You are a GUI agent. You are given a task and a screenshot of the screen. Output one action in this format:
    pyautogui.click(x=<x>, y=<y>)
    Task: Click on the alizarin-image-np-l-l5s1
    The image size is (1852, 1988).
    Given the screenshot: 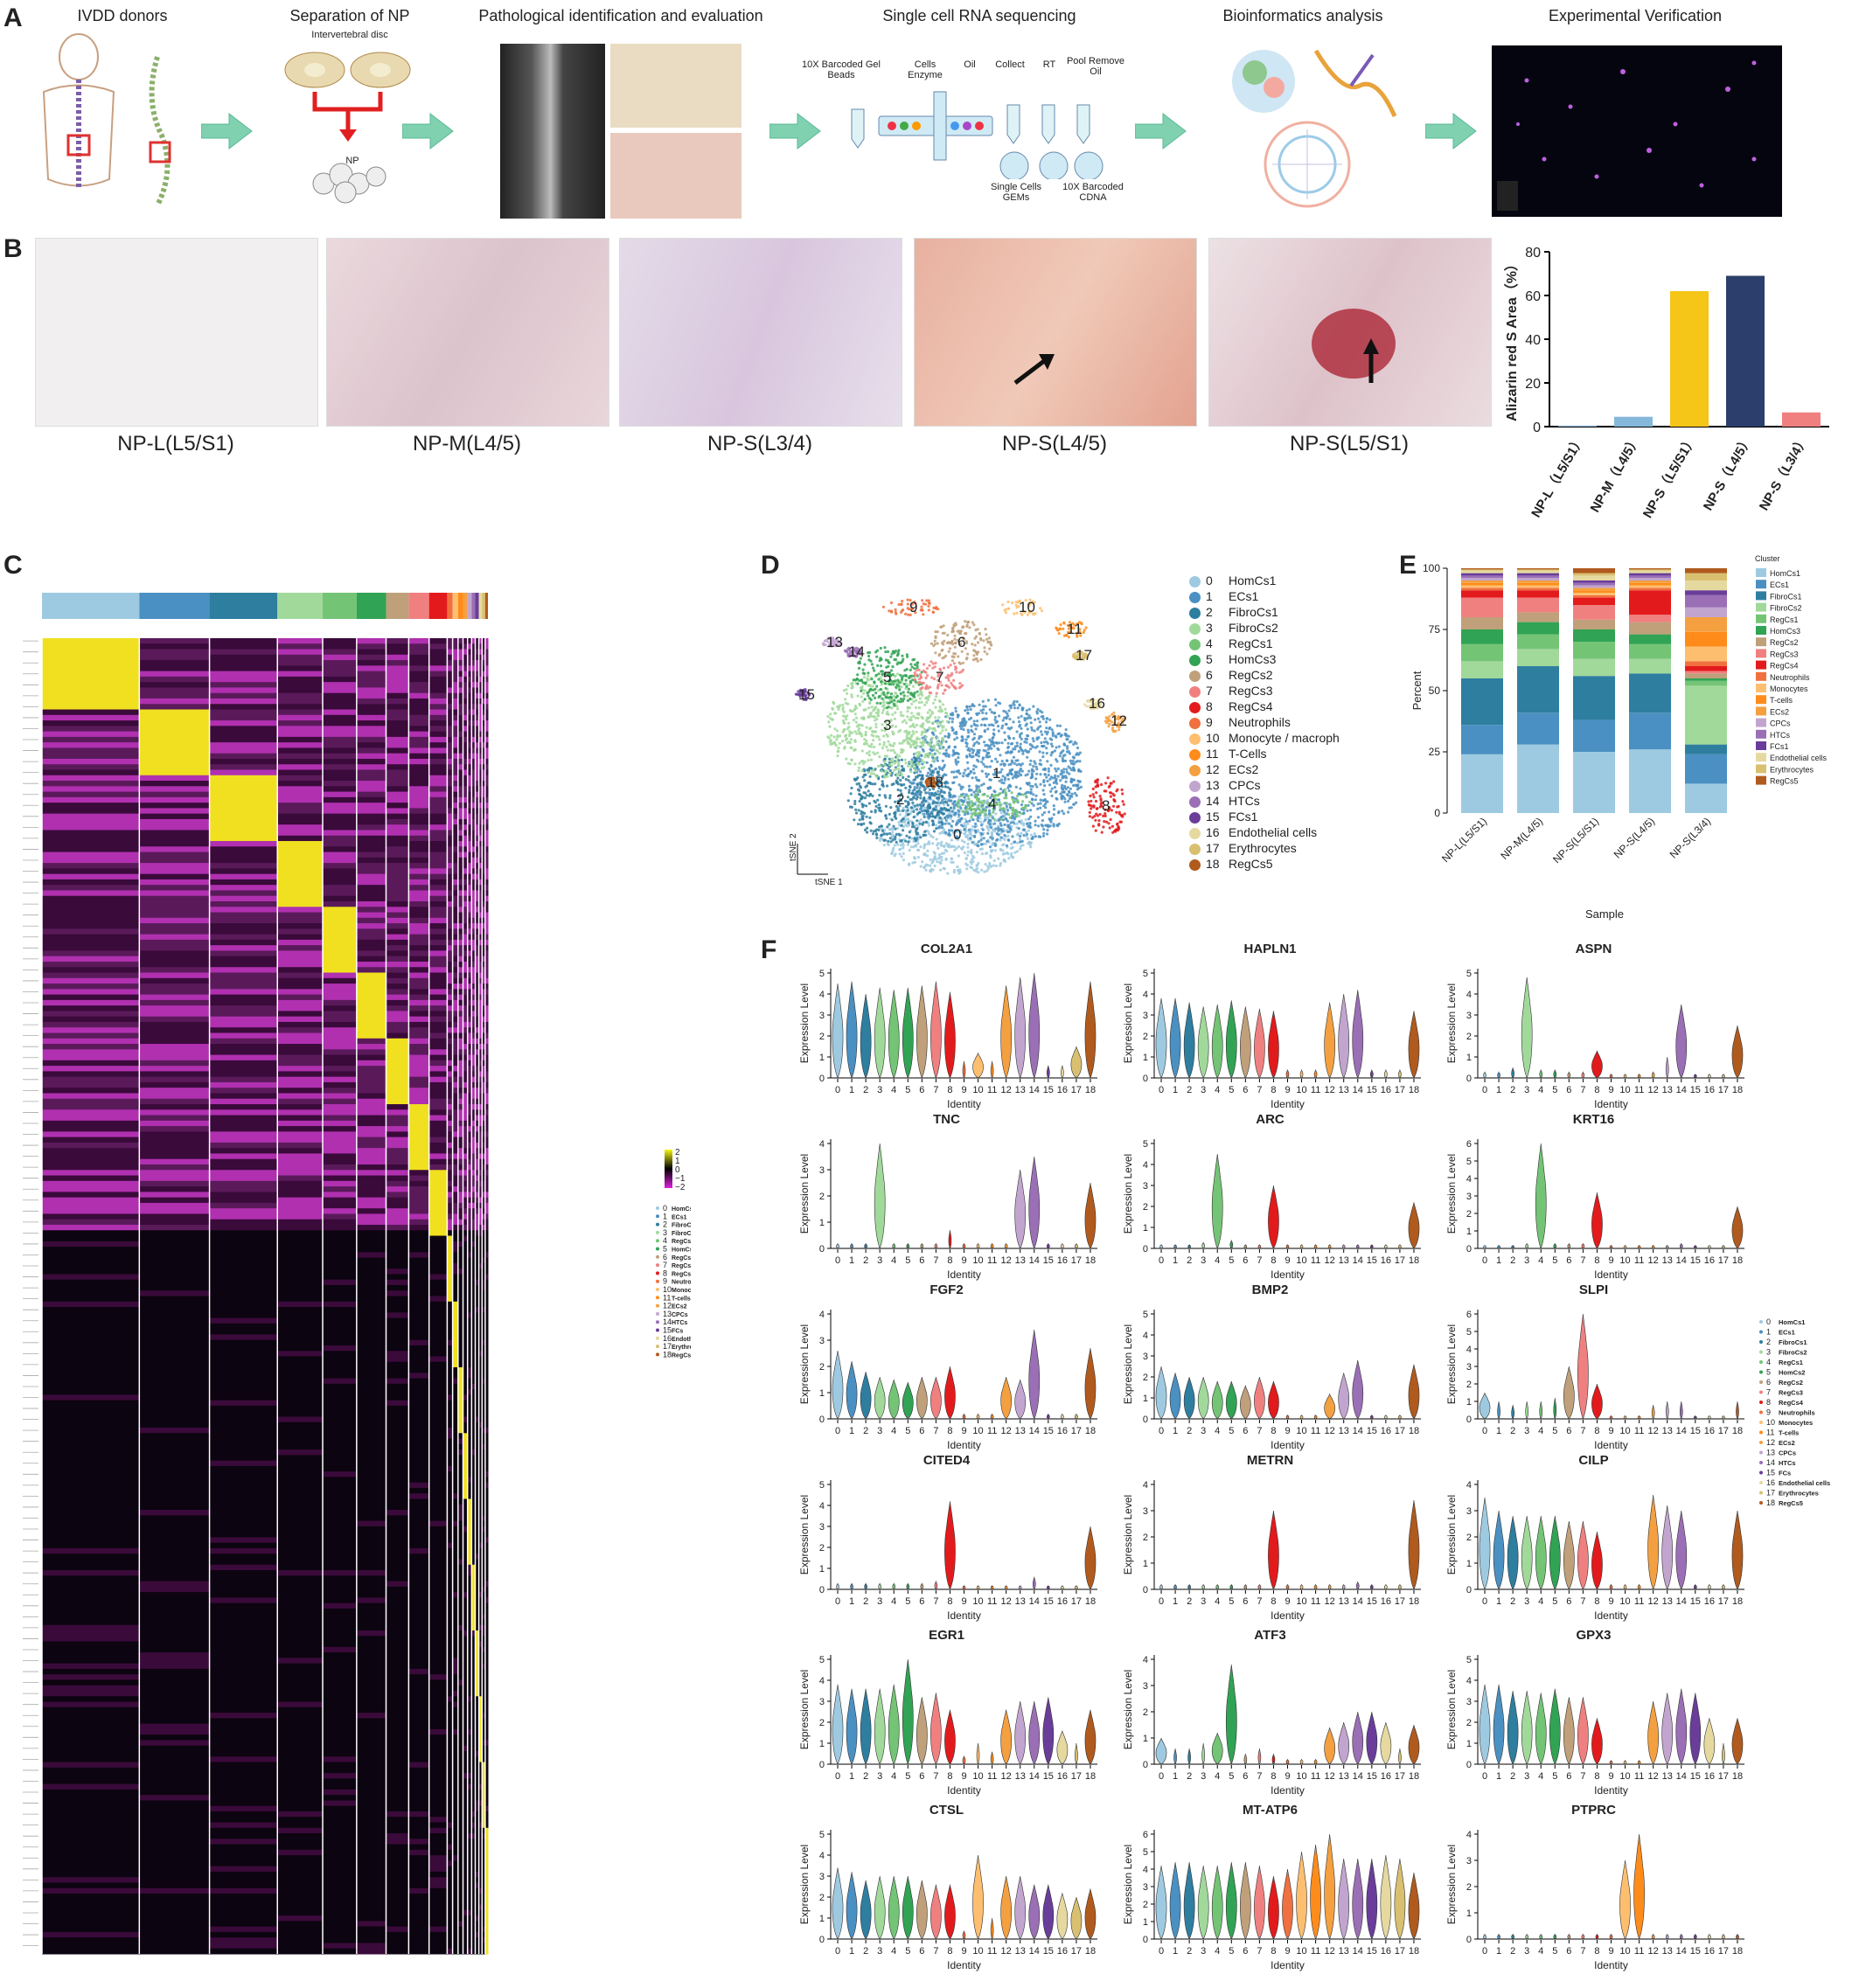 What is the action you would take?
    pyautogui.click(x=176, y=332)
    